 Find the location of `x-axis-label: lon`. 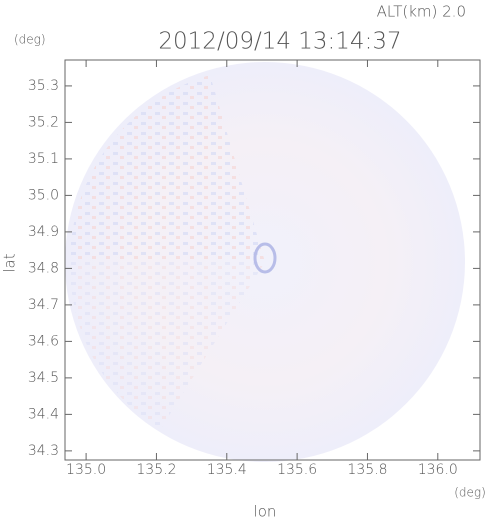

x-axis-label: lon is located at coordinates (265, 512).